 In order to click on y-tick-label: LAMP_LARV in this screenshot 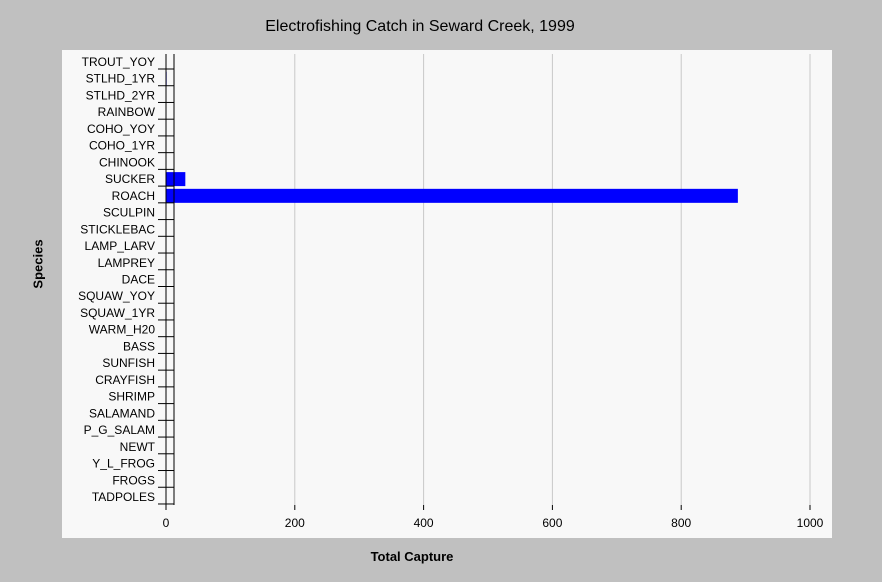, I will do `click(120, 246)`.